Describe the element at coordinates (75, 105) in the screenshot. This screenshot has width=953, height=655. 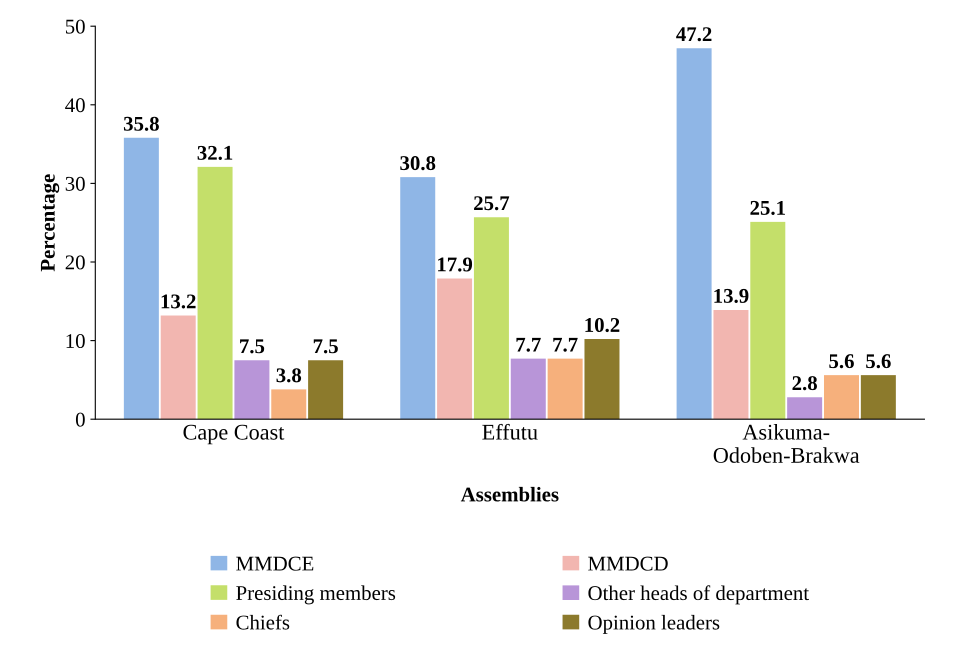
I see `y-tick-label: 40` at that location.